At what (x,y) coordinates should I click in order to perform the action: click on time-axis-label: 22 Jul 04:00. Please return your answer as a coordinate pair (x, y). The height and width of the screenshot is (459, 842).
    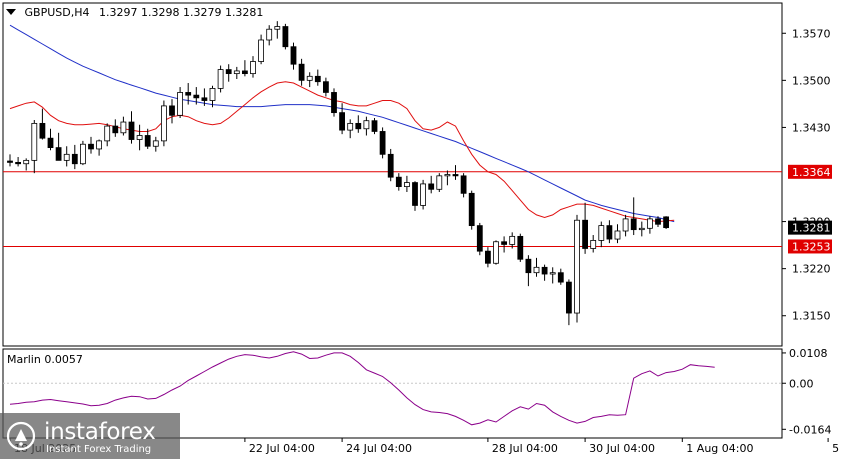
    Looking at the image, I should click on (282, 448).